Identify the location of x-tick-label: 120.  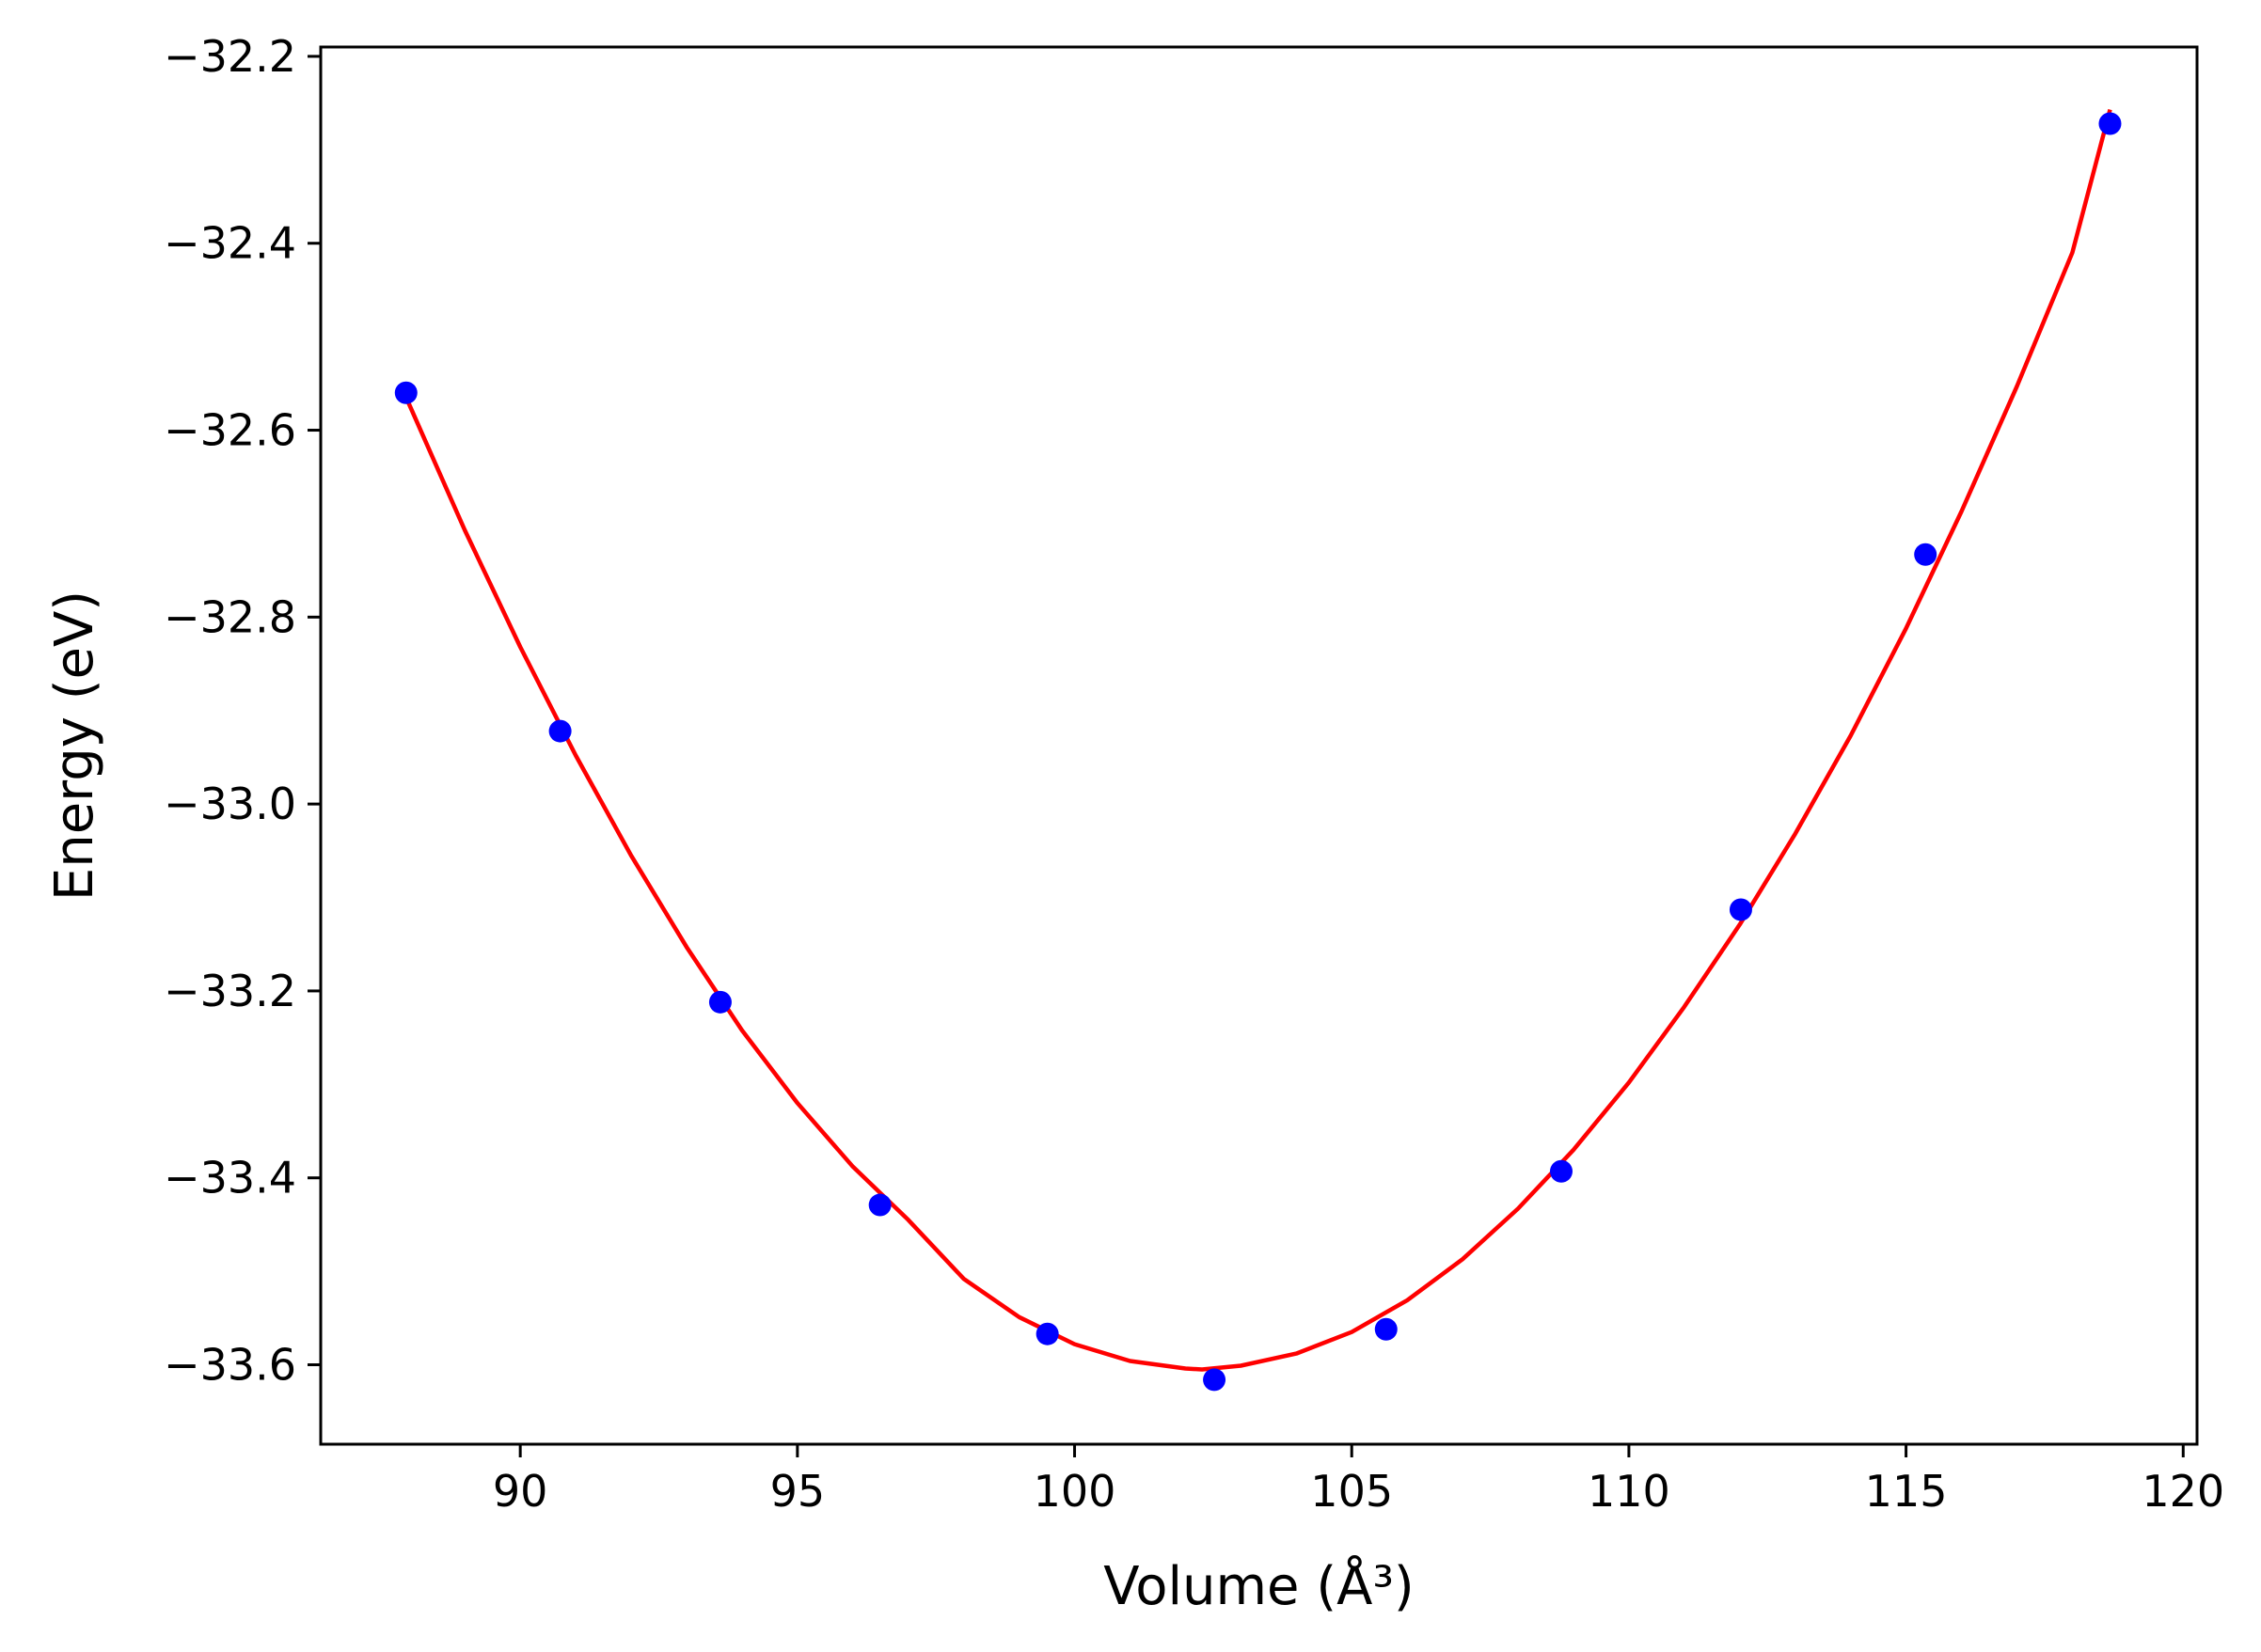
(2183, 1492).